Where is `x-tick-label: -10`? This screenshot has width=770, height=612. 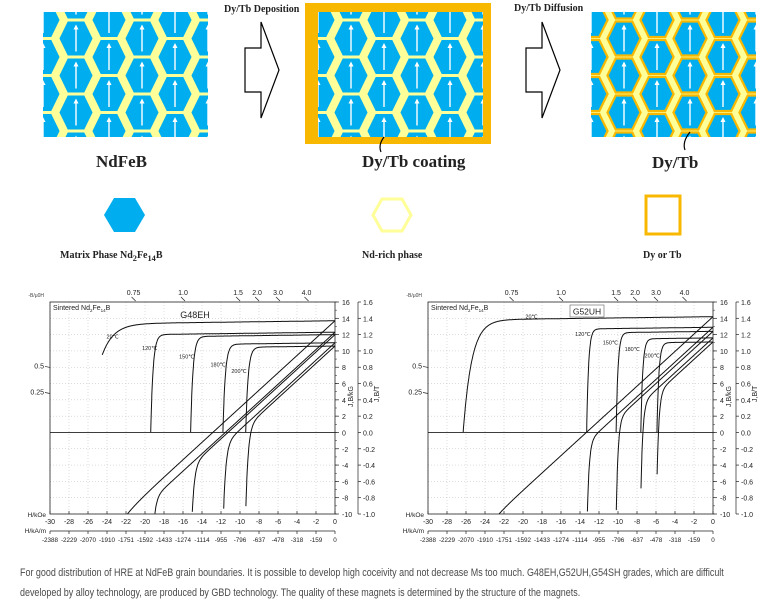
x-tick-label: -10 is located at coordinates (240, 522).